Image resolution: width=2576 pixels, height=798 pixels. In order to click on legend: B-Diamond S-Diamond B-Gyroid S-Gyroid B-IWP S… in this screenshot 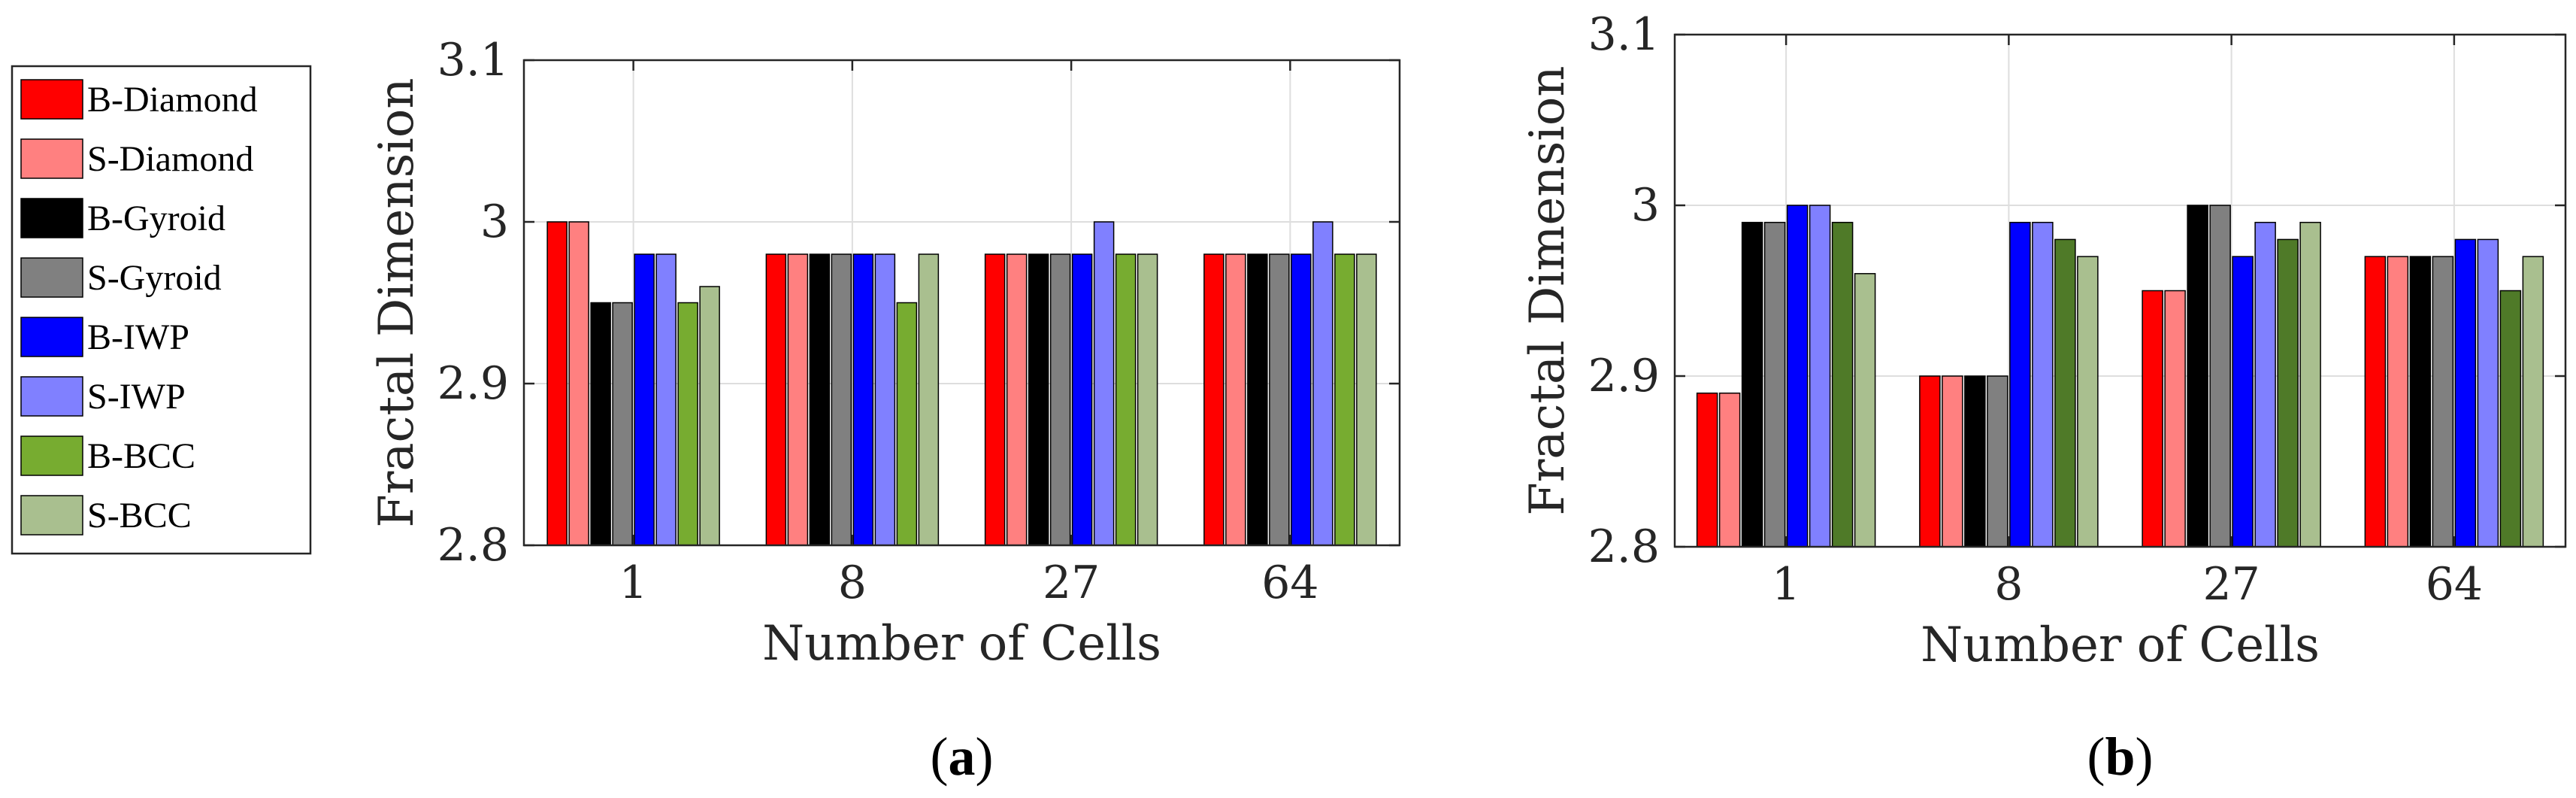, I will do `click(161, 310)`.